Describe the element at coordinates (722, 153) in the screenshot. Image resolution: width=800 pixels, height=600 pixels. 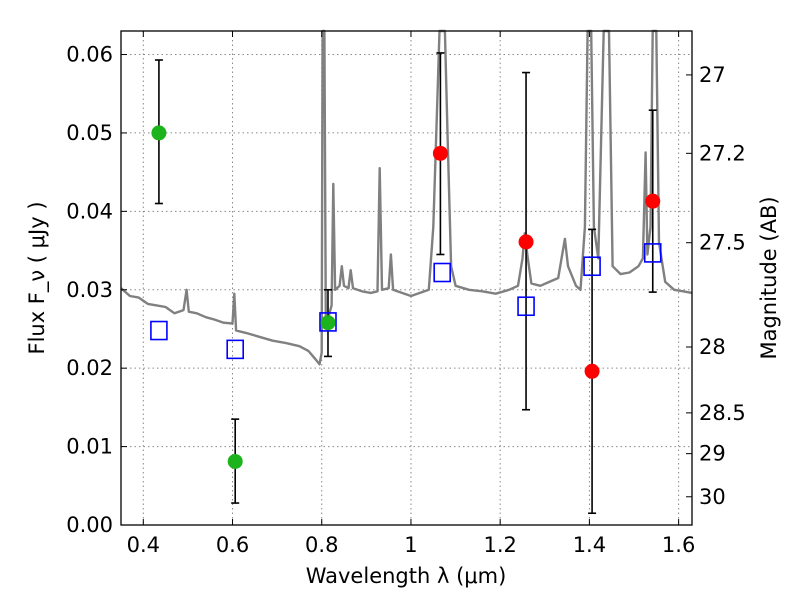
I see `y2-tick-label: 27.2` at that location.